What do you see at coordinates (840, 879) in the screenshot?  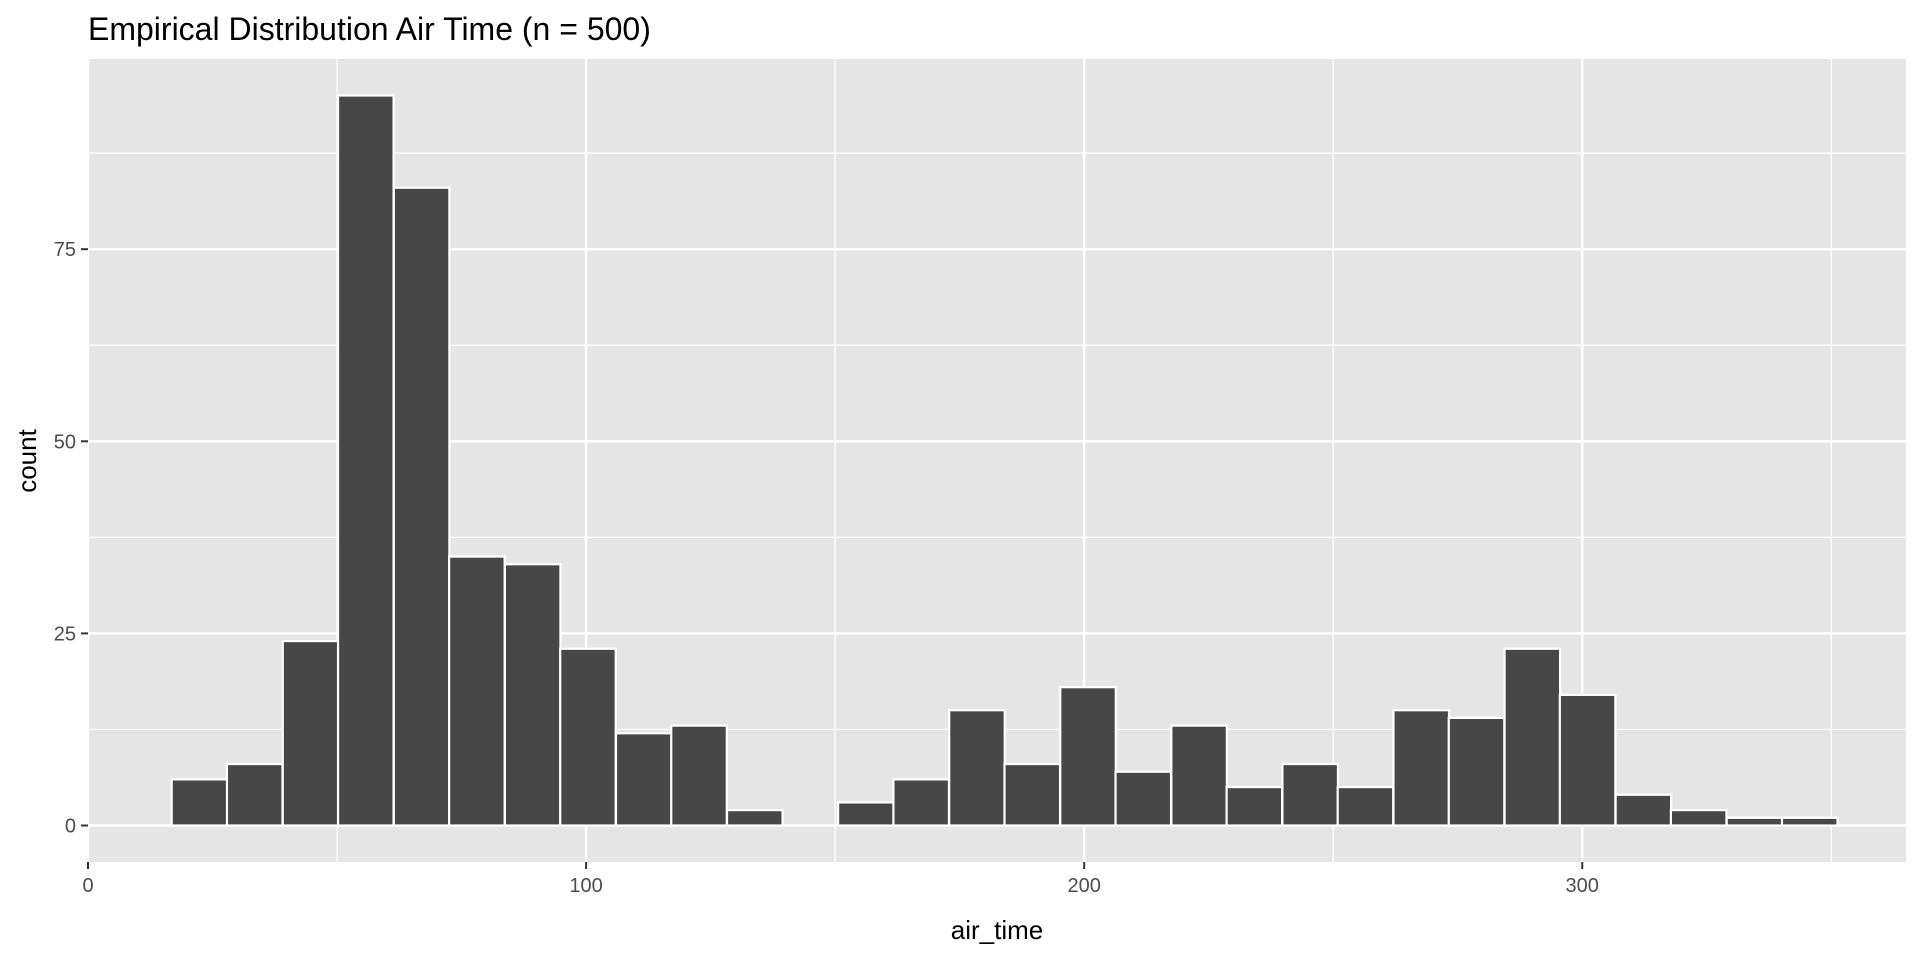 I see `x-axis: 0 100 200 300` at bounding box center [840, 879].